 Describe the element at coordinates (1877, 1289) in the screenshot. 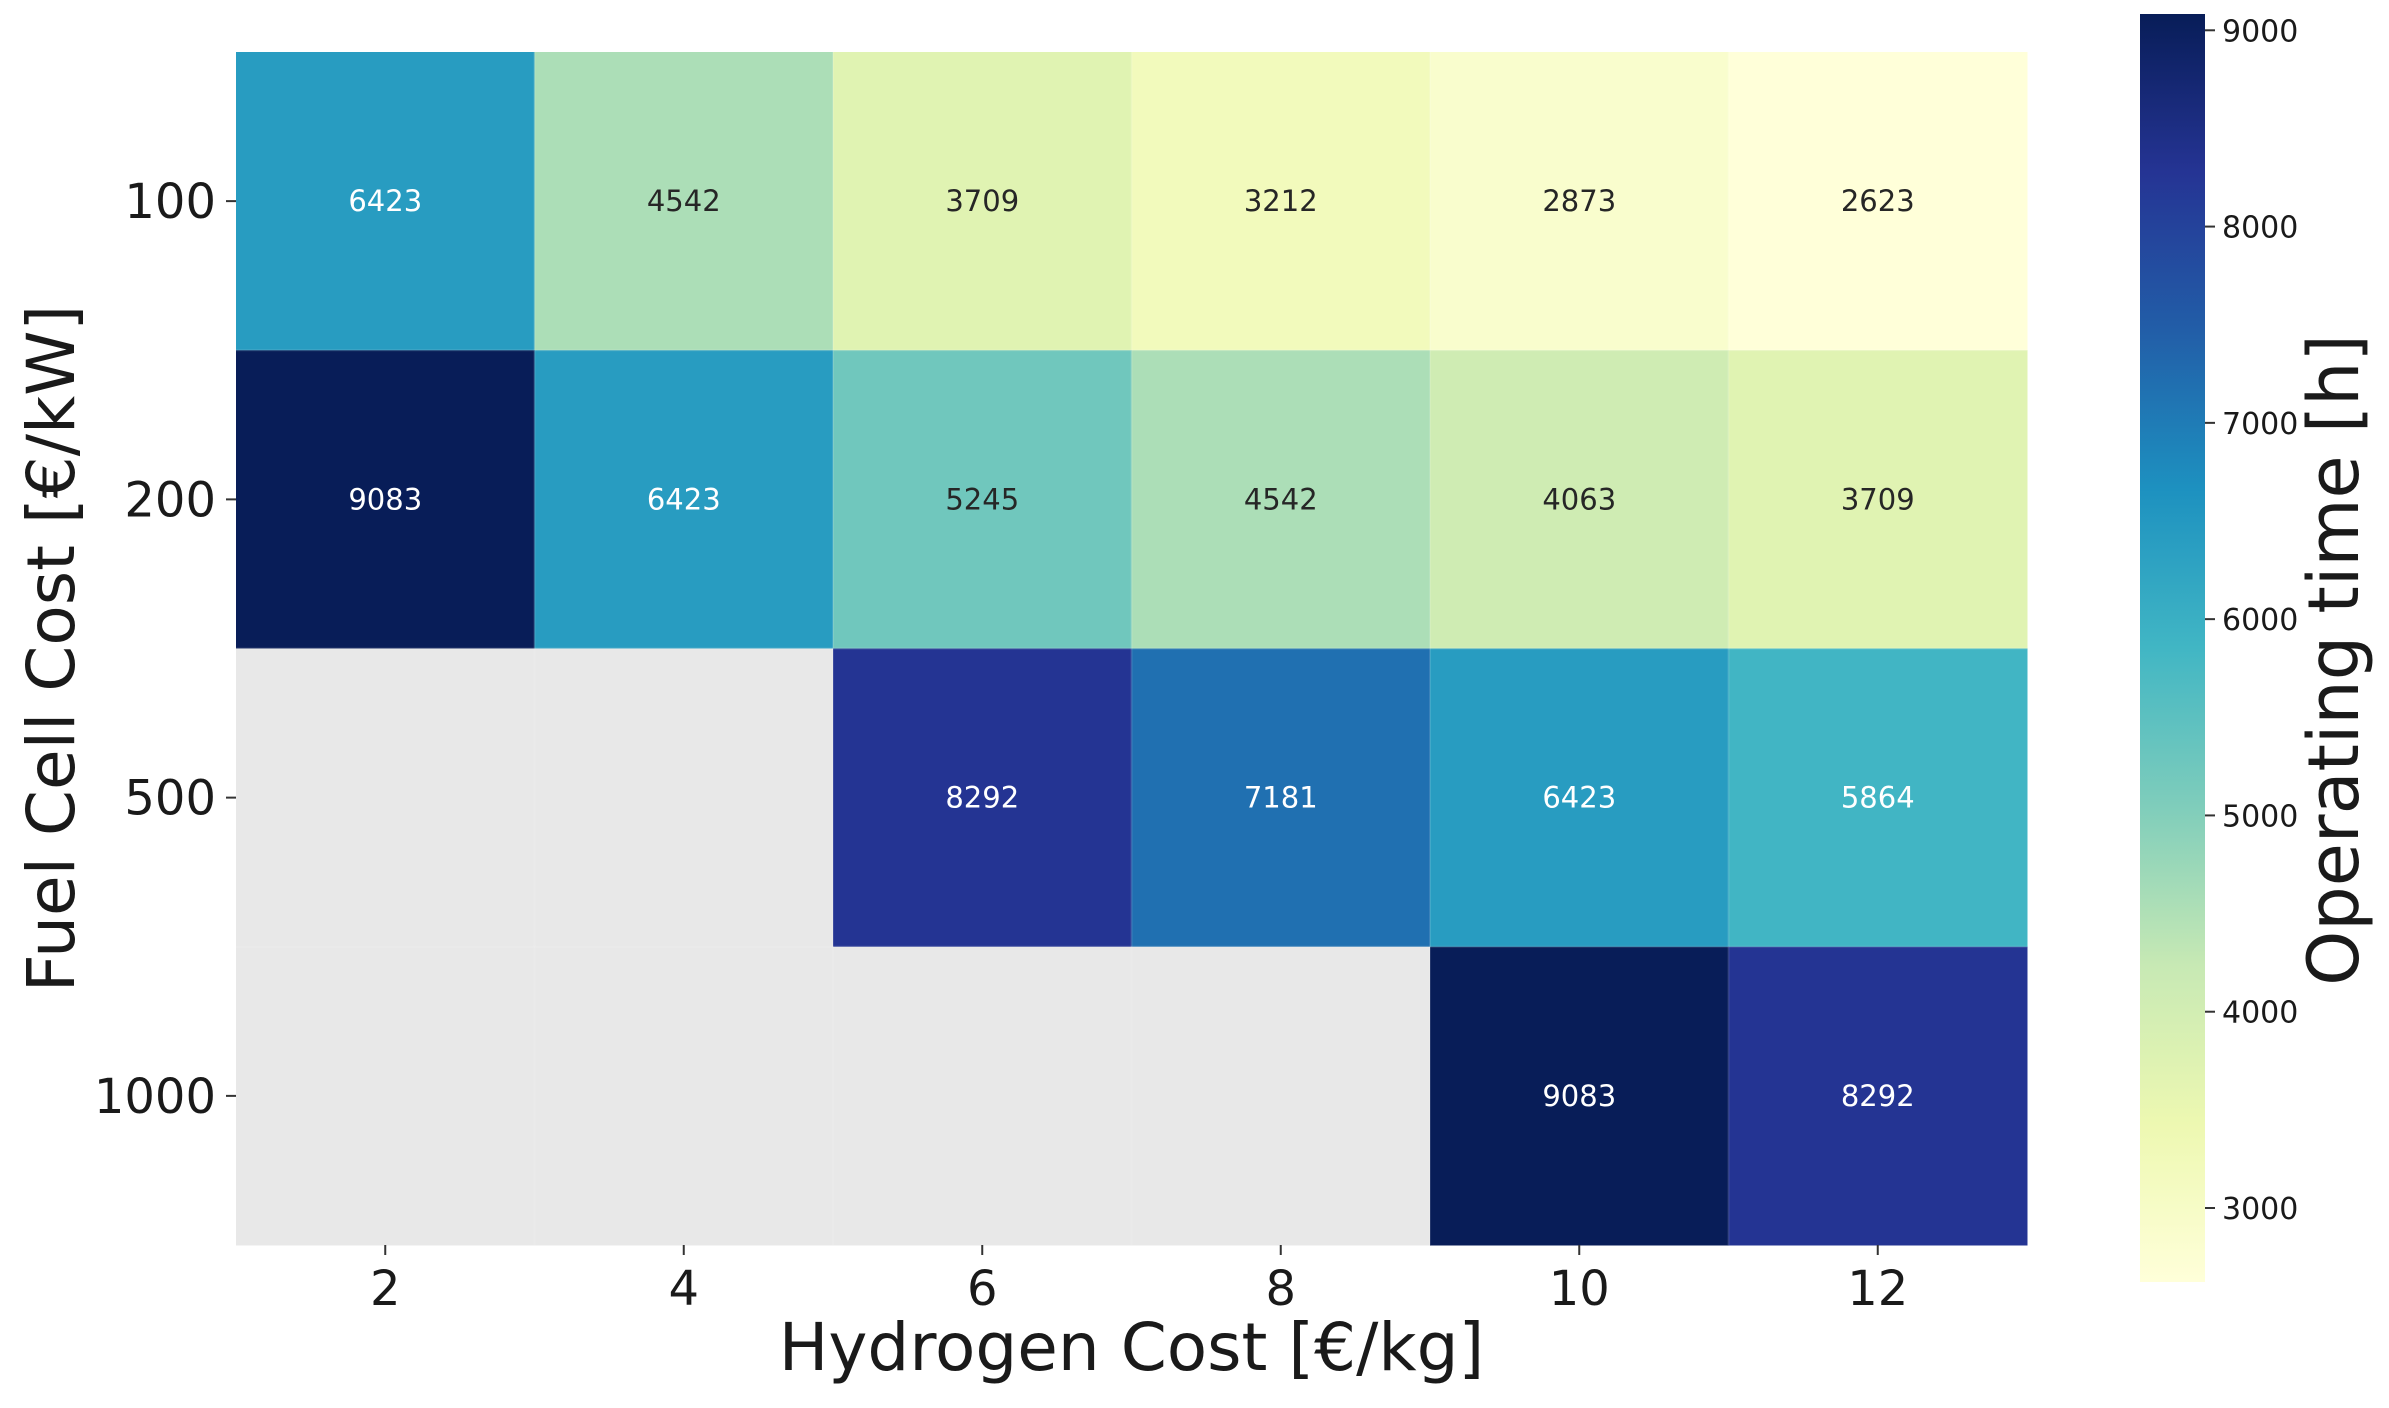

I see `x-tick-label: 12` at that location.